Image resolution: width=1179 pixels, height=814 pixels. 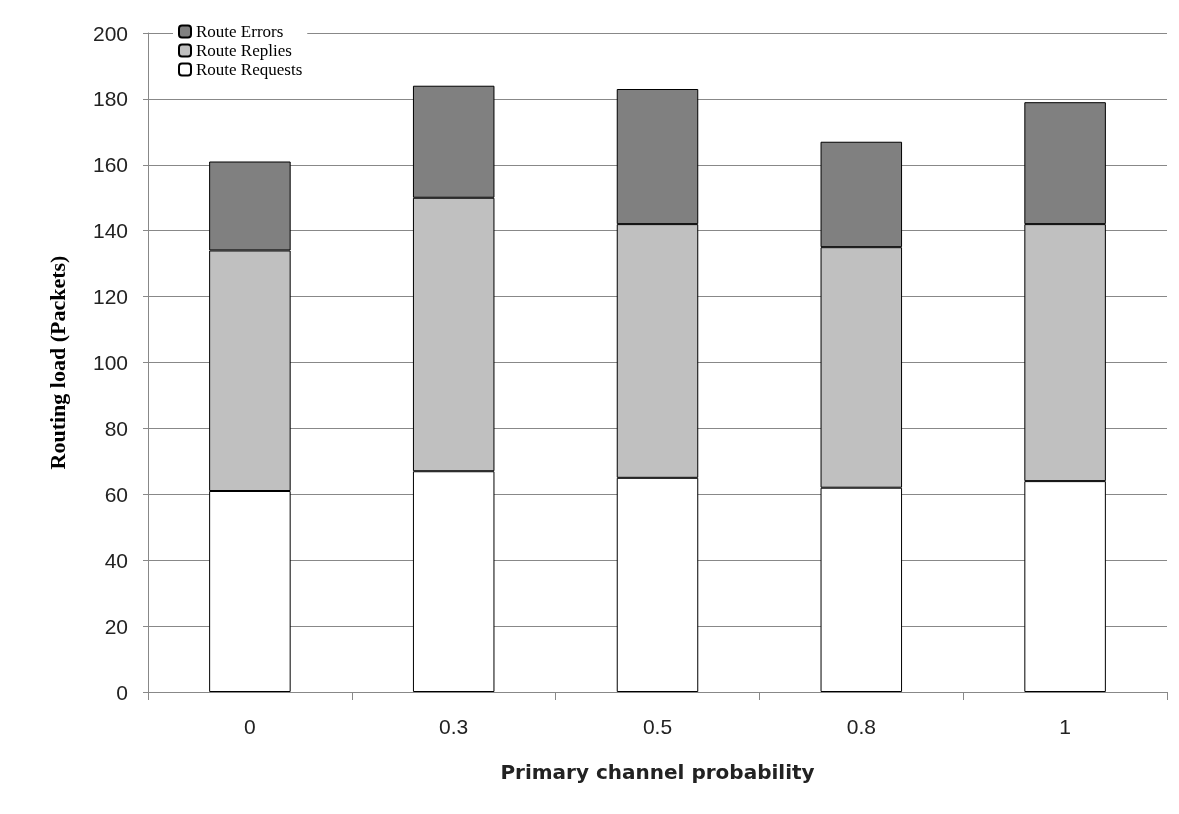 I want to click on x-tick-label: 0.3, so click(x=454, y=726).